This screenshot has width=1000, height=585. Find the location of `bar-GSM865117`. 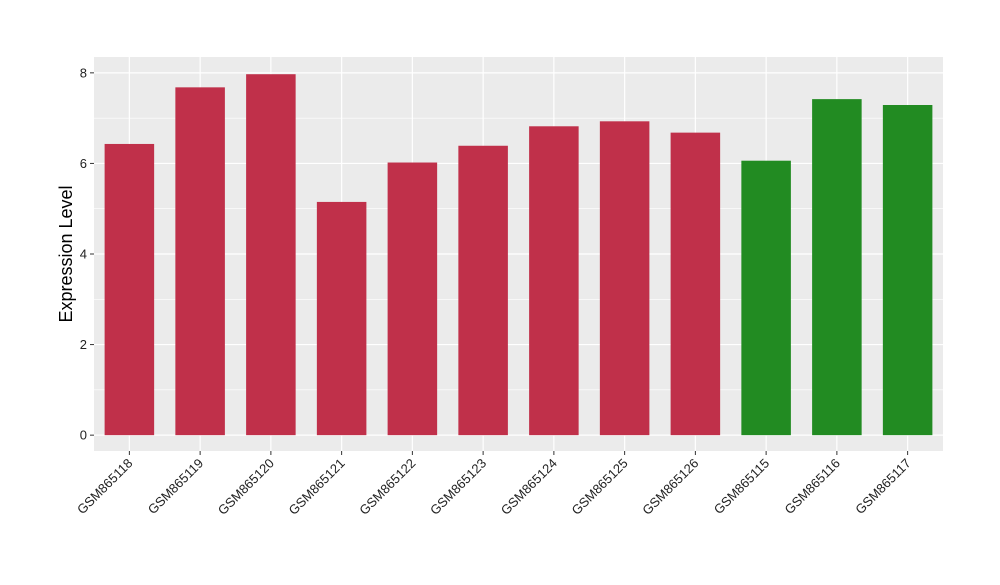

bar-GSM865117 is located at coordinates (907, 270).